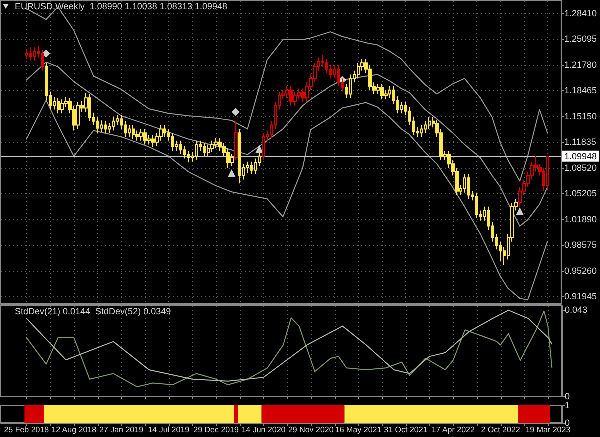 This screenshot has width=600, height=437. What do you see at coordinates (581, 219) in the screenshot?
I see `y-tick-label: 1.01890` at bounding box center [581, 219].